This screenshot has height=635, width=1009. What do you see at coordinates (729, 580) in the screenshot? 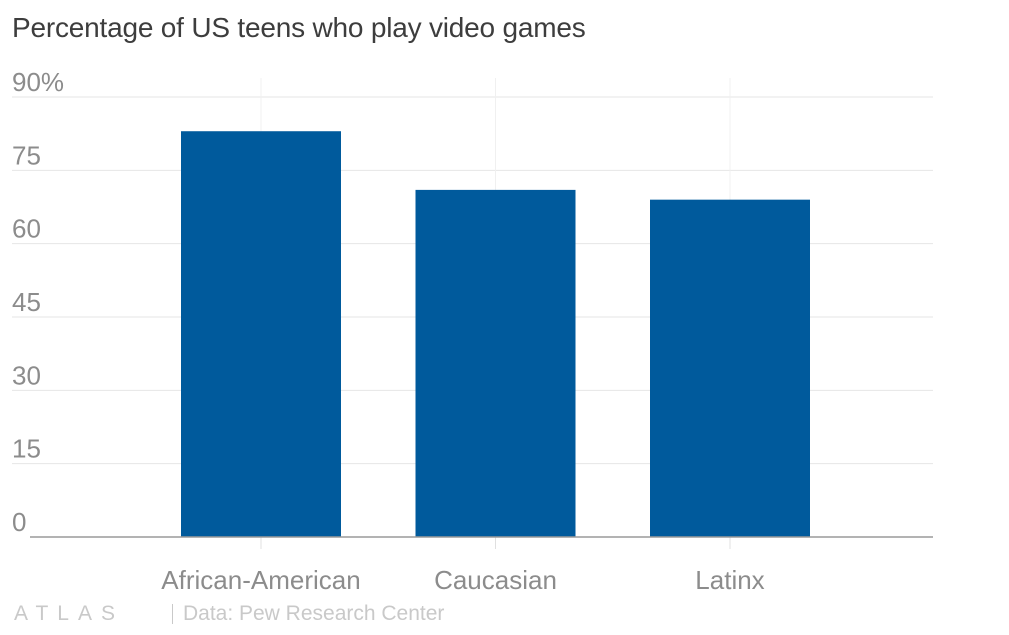
I see `x-tick-label: Latinx` at bounding box center [729, 580].